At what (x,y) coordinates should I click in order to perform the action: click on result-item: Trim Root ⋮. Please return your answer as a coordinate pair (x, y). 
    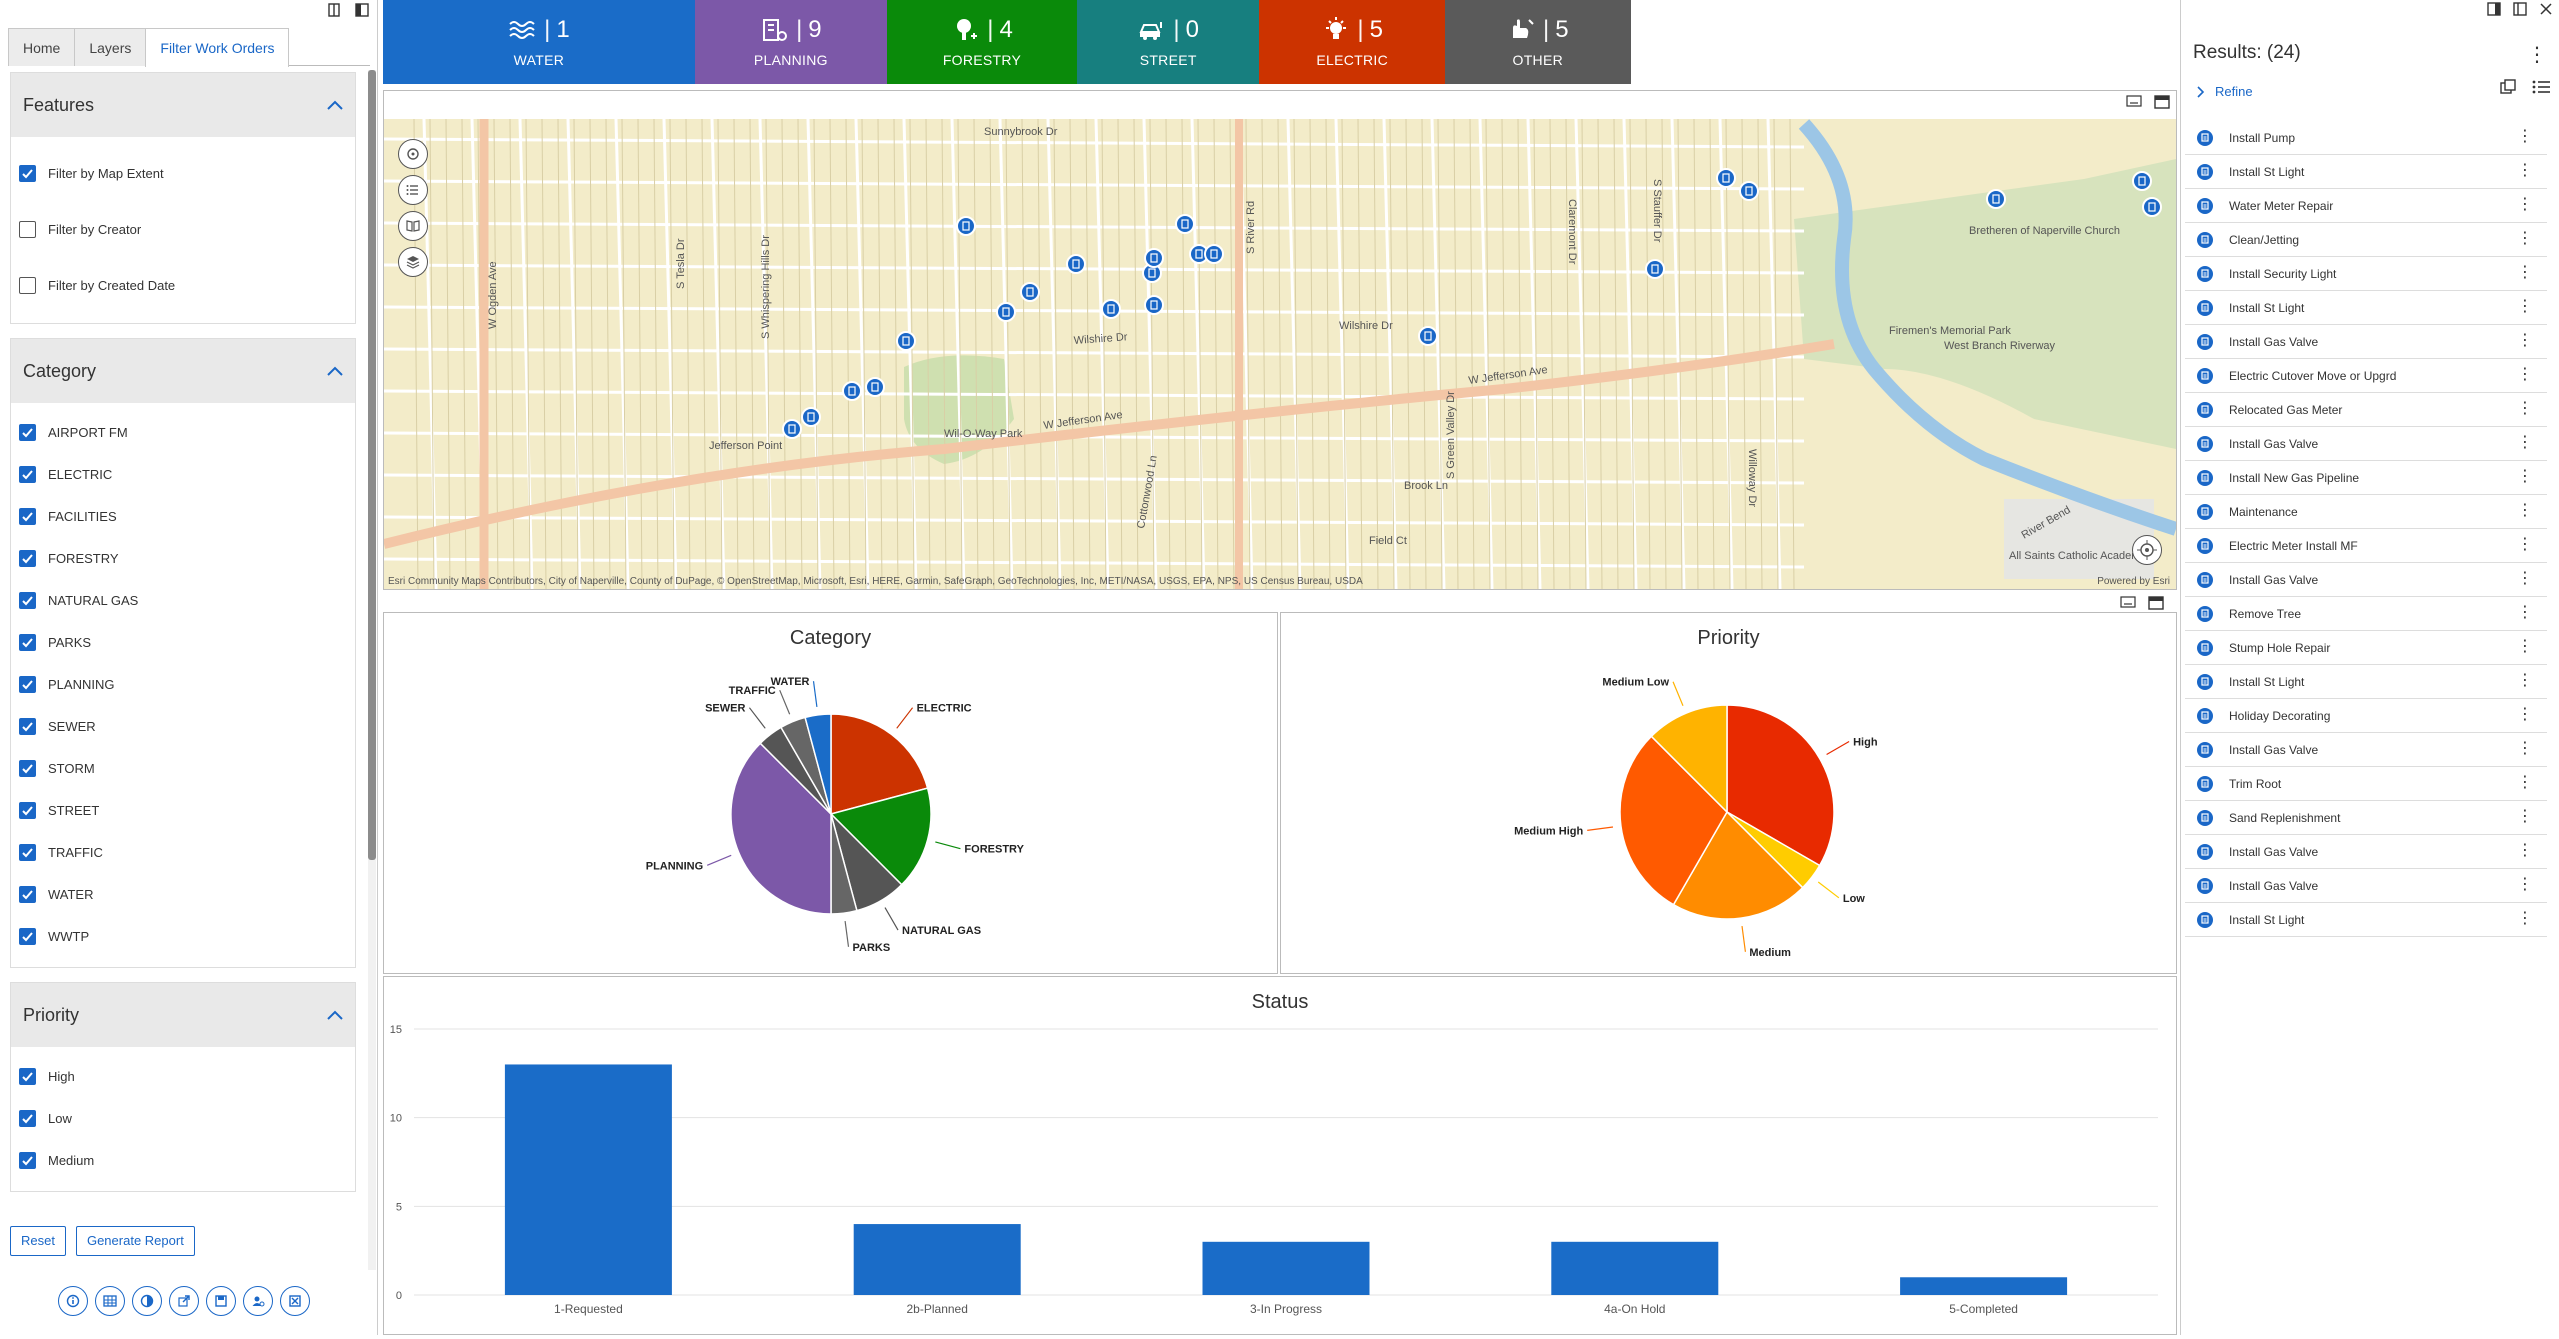
    Looking at the image, I should click on (2366, 784).